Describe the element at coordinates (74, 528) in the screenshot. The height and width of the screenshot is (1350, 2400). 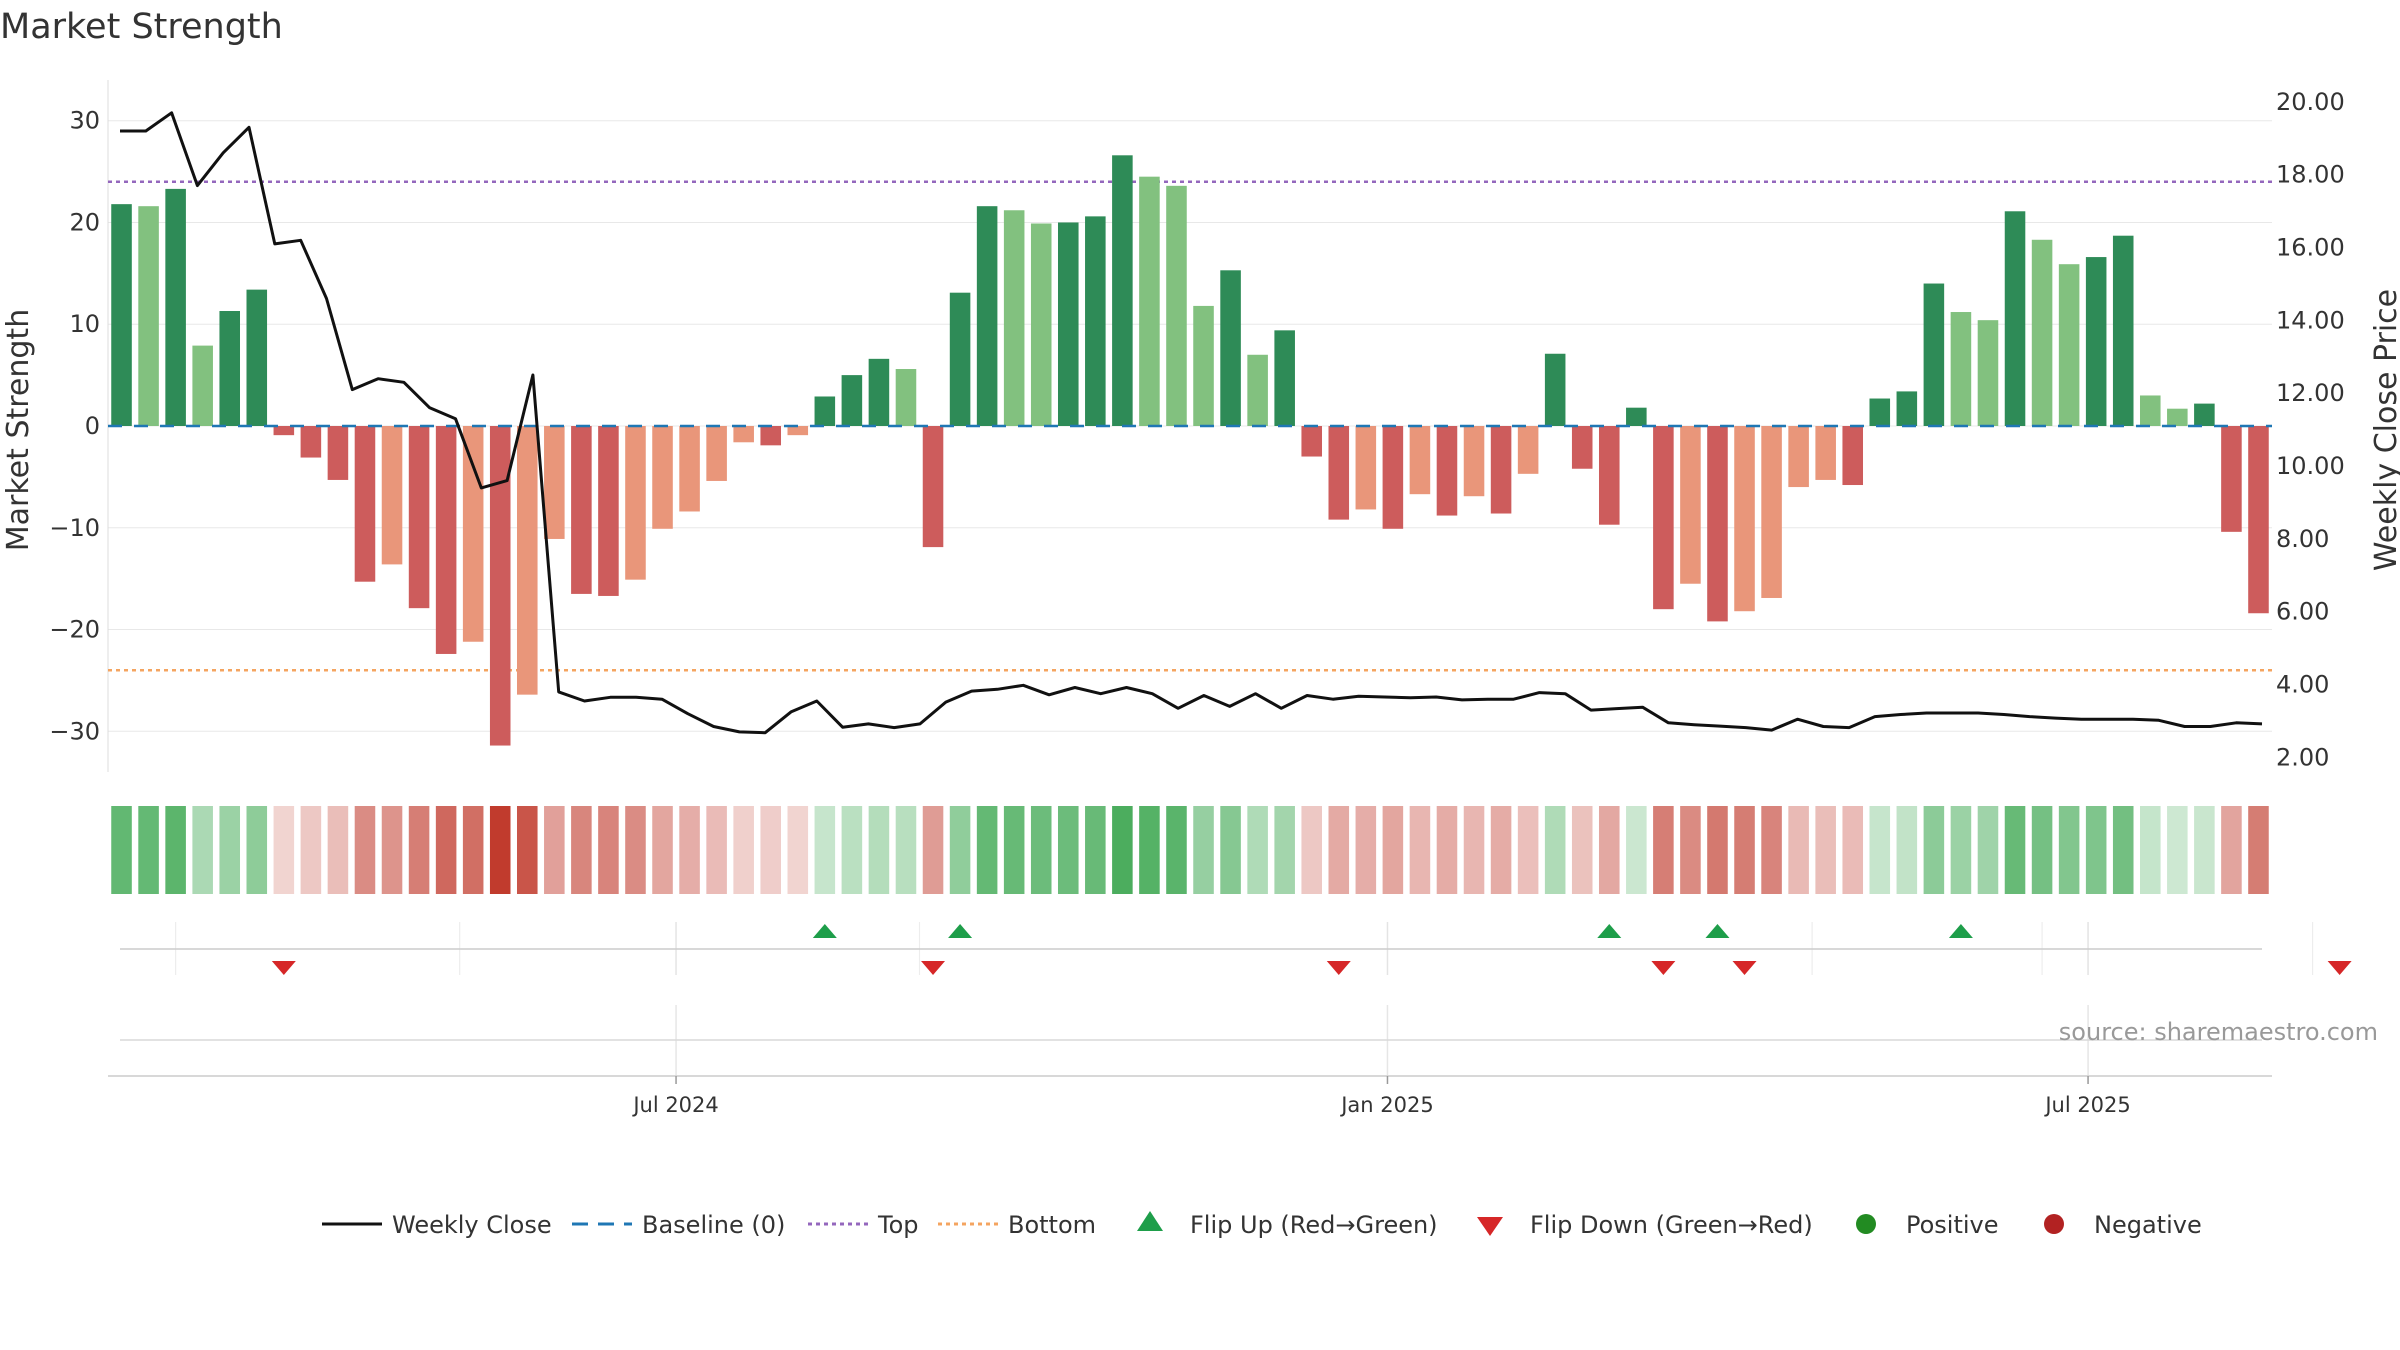
I see `y-tick-label: −10` at that location.